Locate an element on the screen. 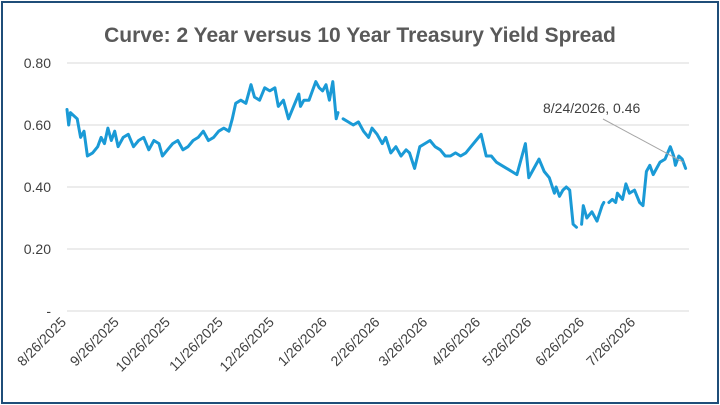 The image size is (720, 405). y-tick-label: 0.60 is located at coordinates (37, 125).